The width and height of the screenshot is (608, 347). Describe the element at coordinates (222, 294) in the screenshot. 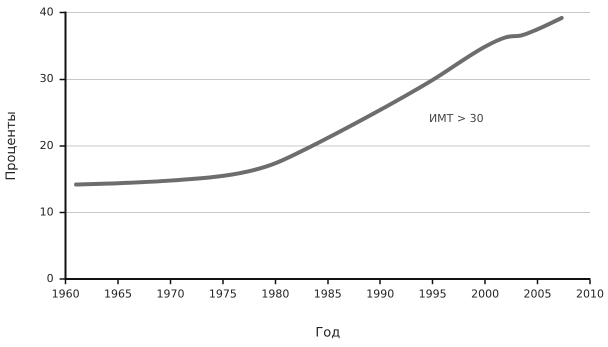

I see `x-tick-label: 1975` at that location.